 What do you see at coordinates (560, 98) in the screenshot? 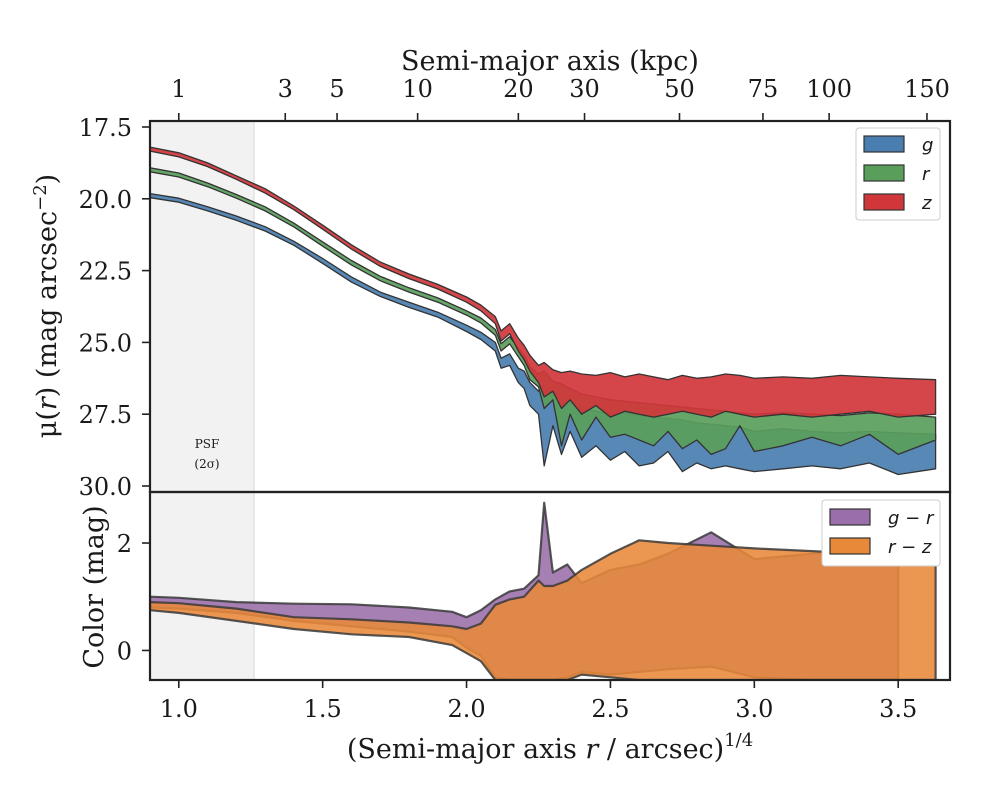
I see `top-x-axis-kpc: 1 3 5 10 20 30 50 75 100 150` at bounding box center [560, 98].